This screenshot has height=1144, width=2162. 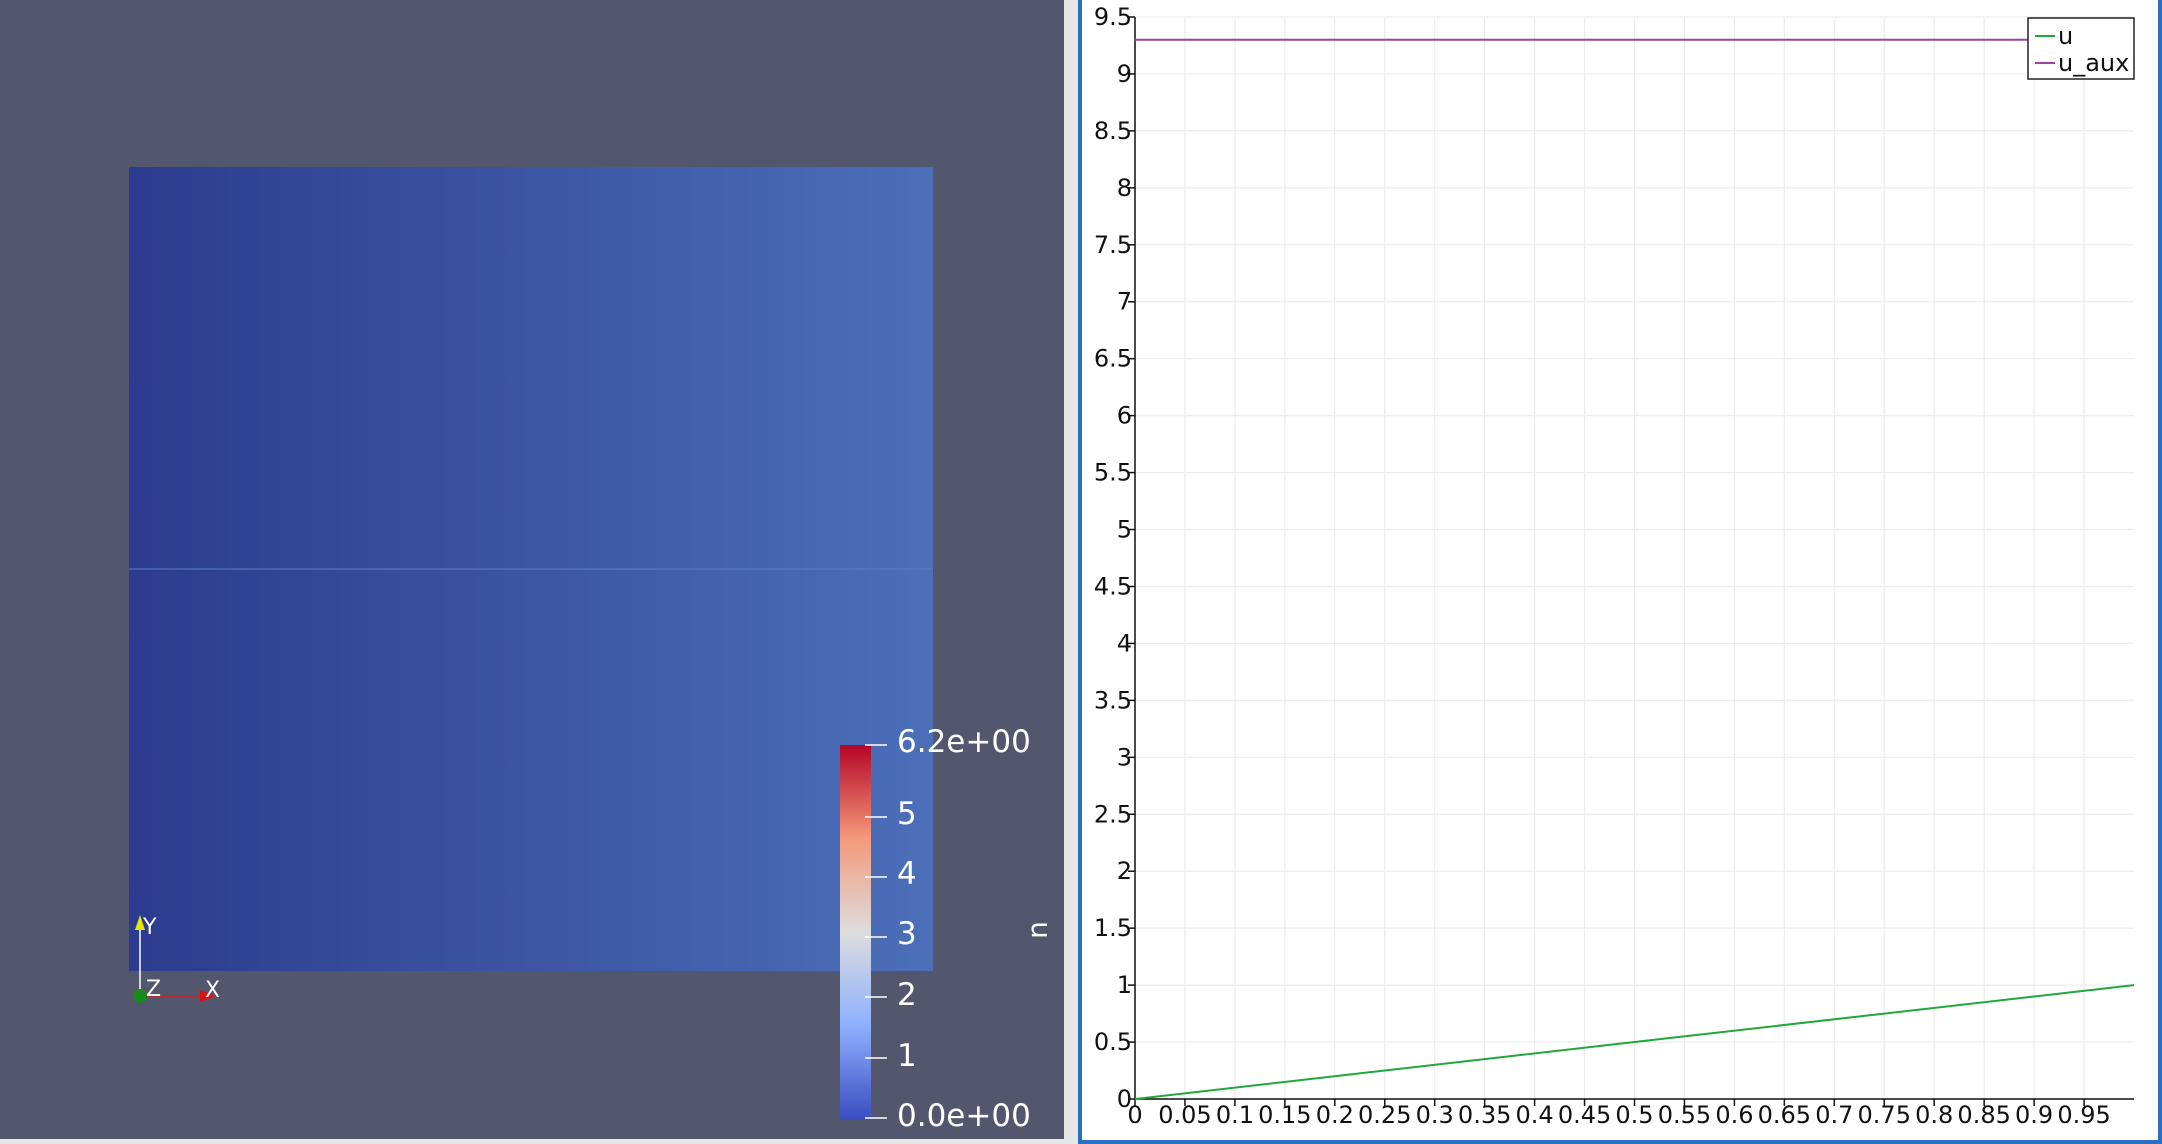 I want to click on legend-label-u: u, so click(x=2065, y=36).